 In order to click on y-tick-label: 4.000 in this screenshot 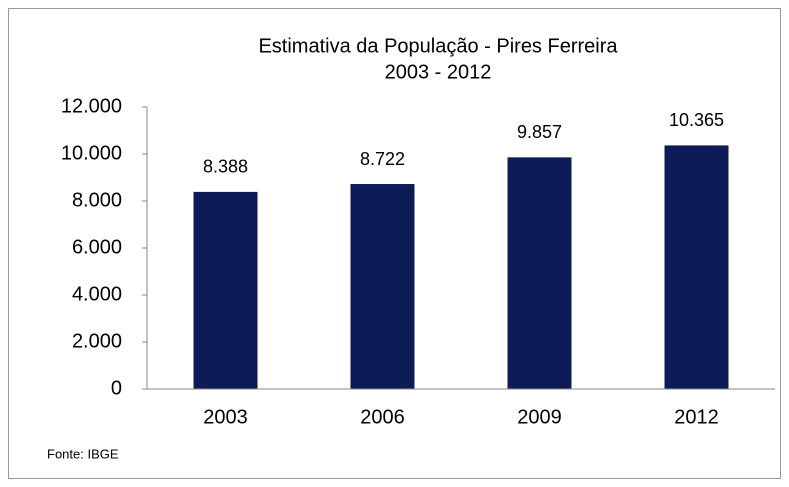, I will do `click(97, 294)`.